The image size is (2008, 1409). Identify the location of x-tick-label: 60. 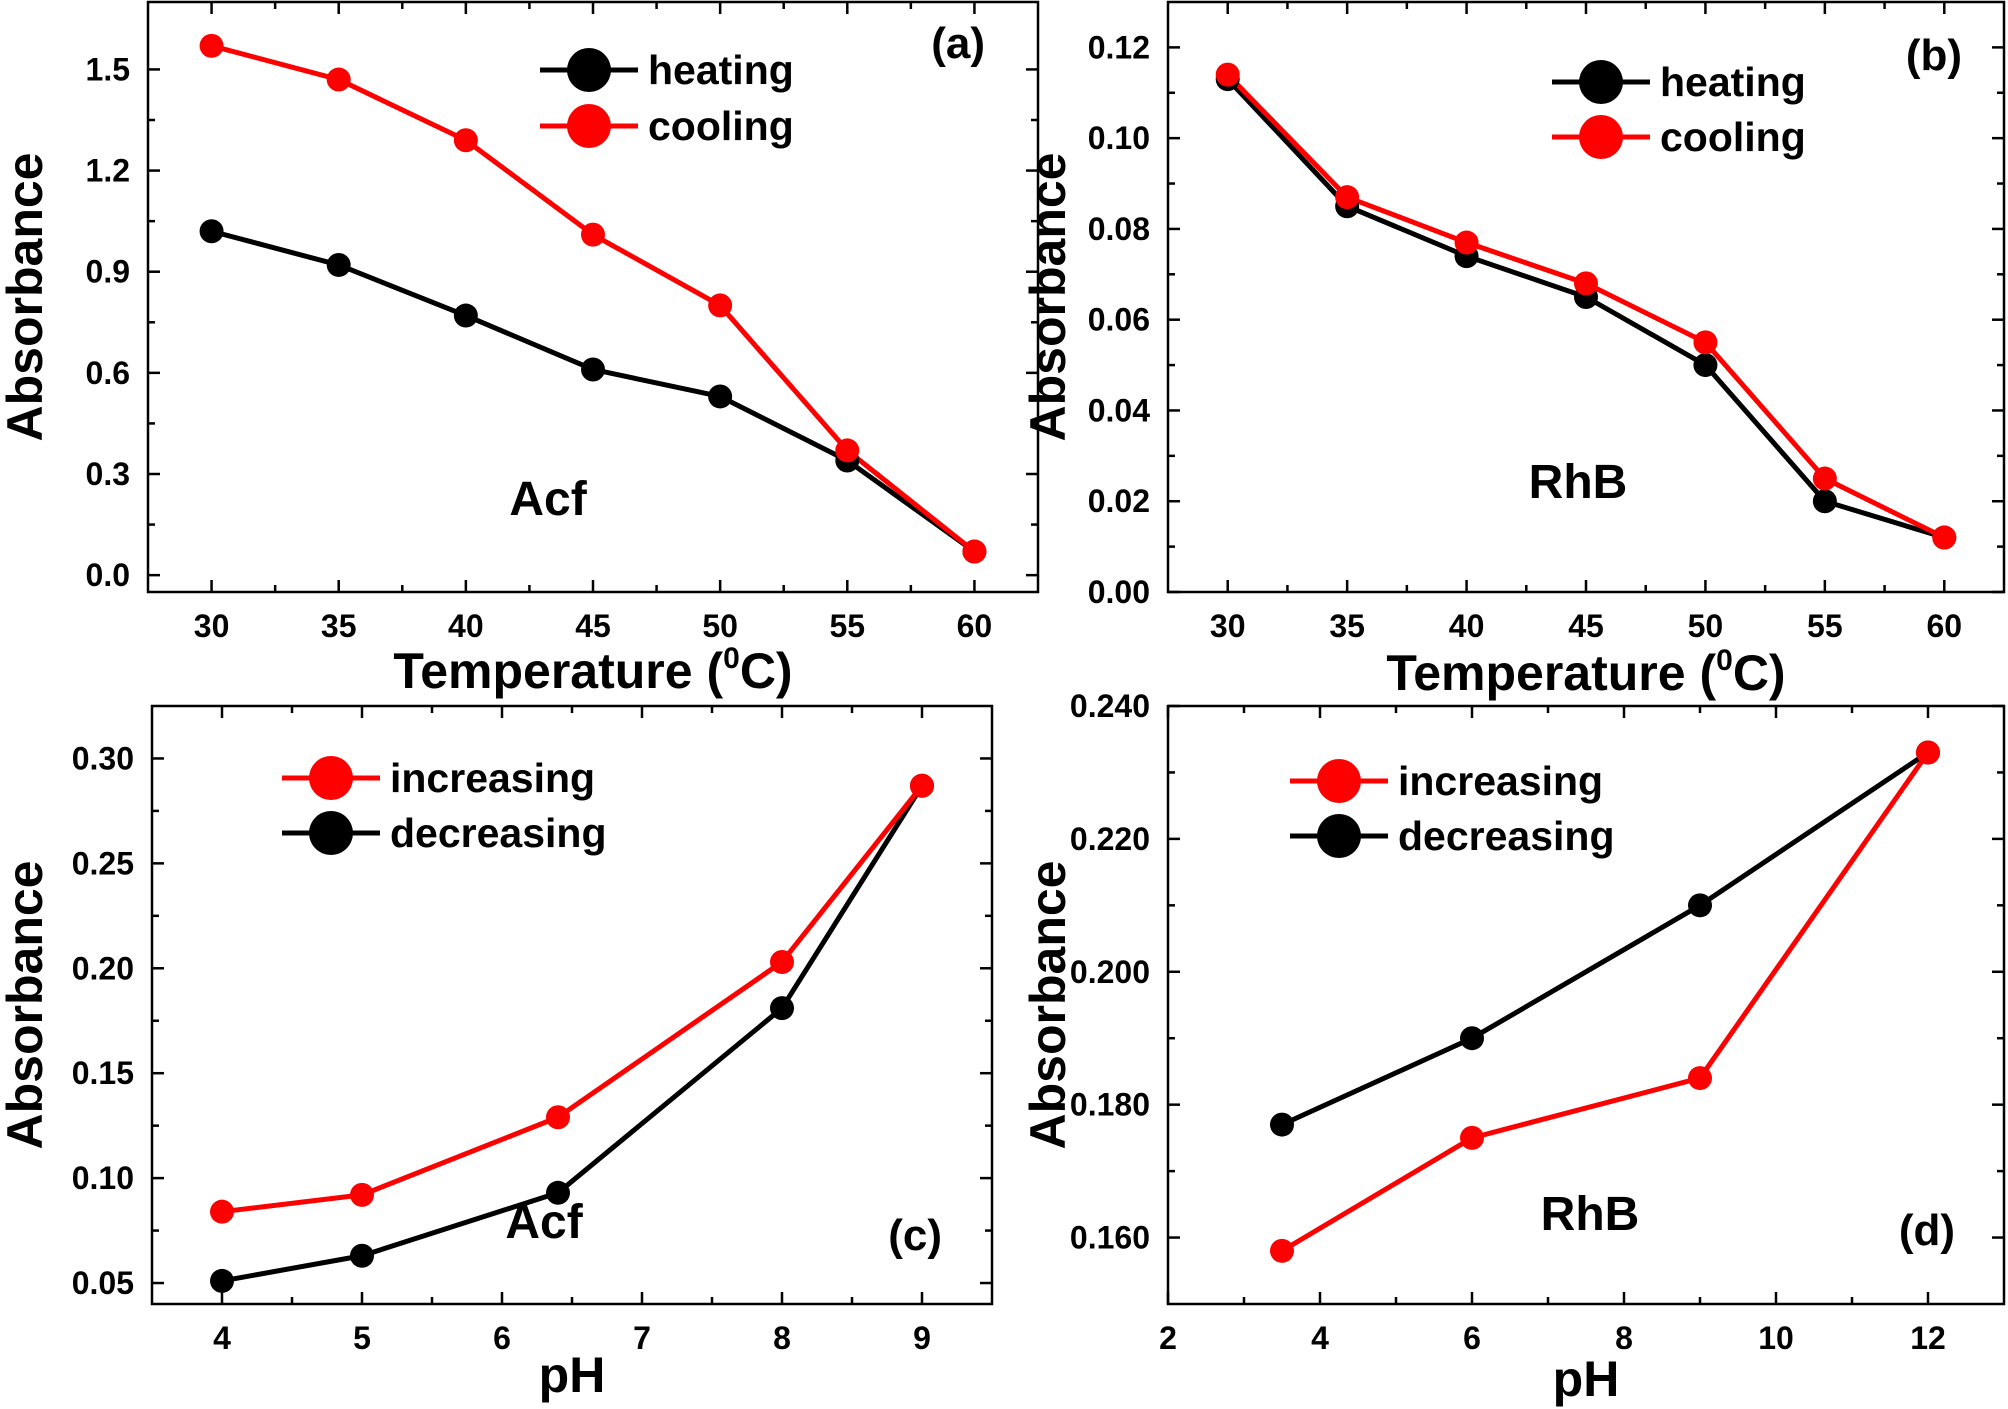
(975, 626).